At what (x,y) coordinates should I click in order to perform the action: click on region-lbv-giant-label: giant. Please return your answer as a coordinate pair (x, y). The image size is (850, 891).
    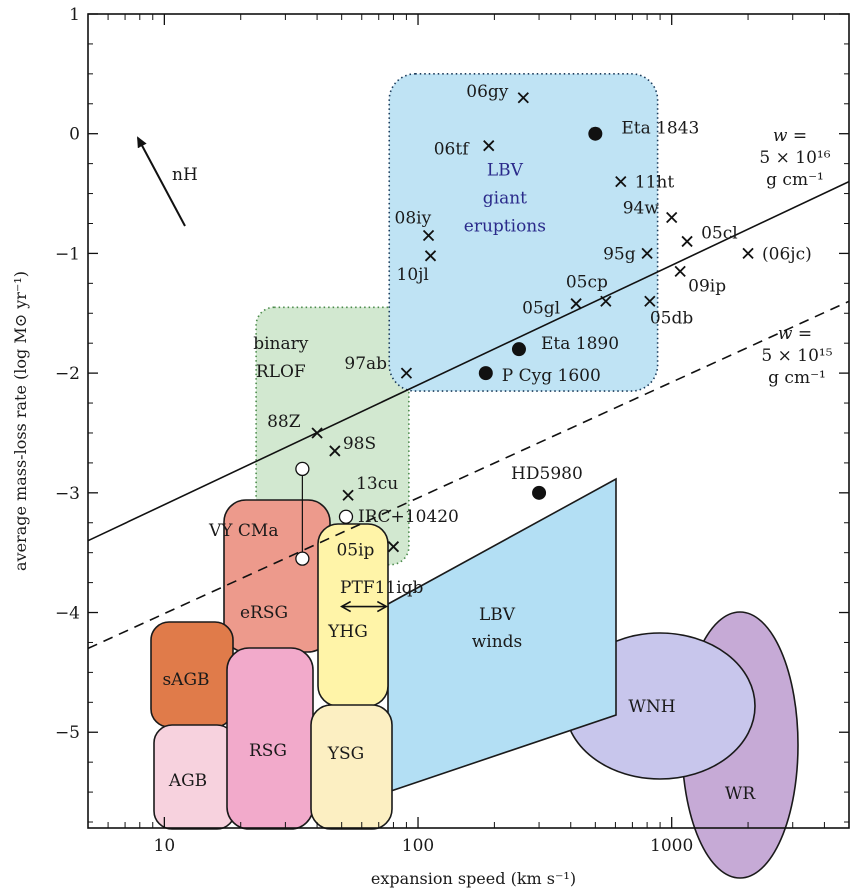
    Looking at the image, I should click on (505, 199).